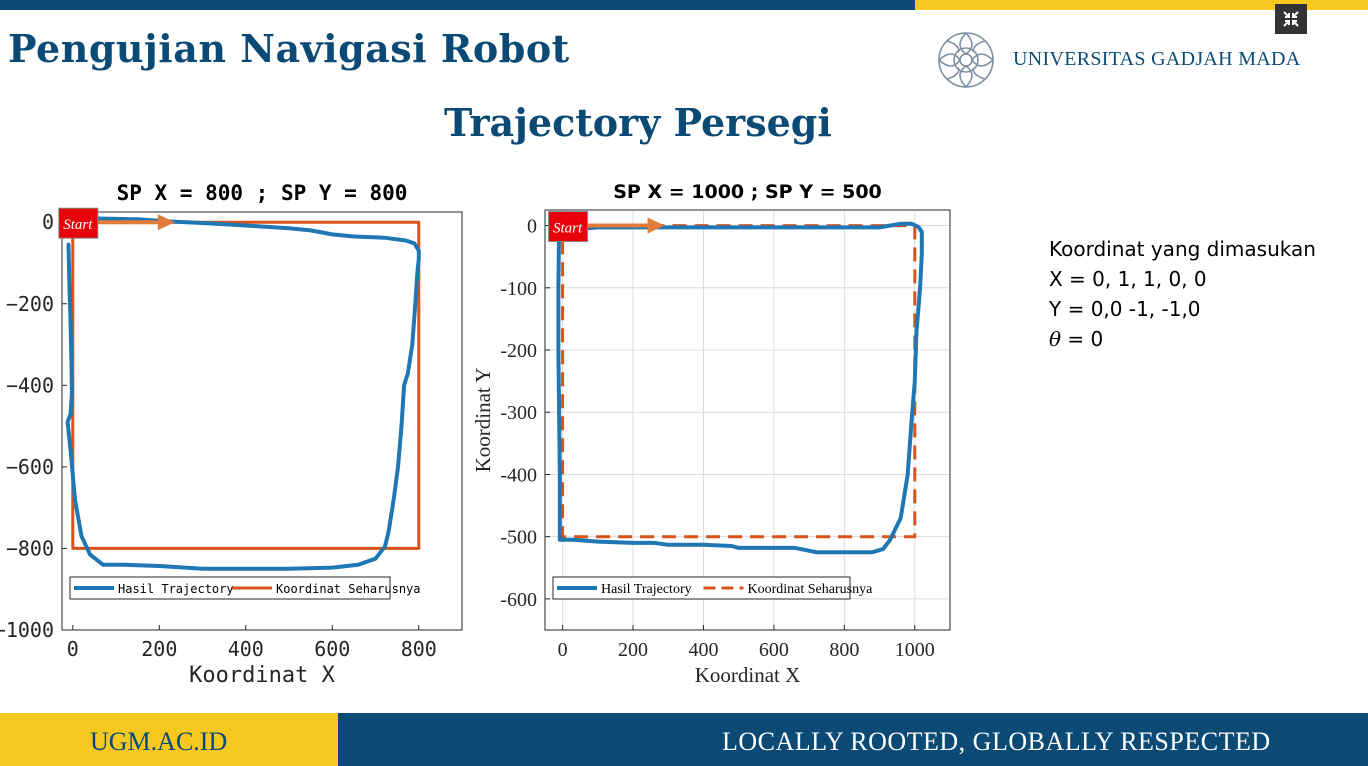 This screenshot has width=1368, height=766. Describe the element at coordinates (518, 351) in the screenshot. I see `y-tick-label: -200` at that location.